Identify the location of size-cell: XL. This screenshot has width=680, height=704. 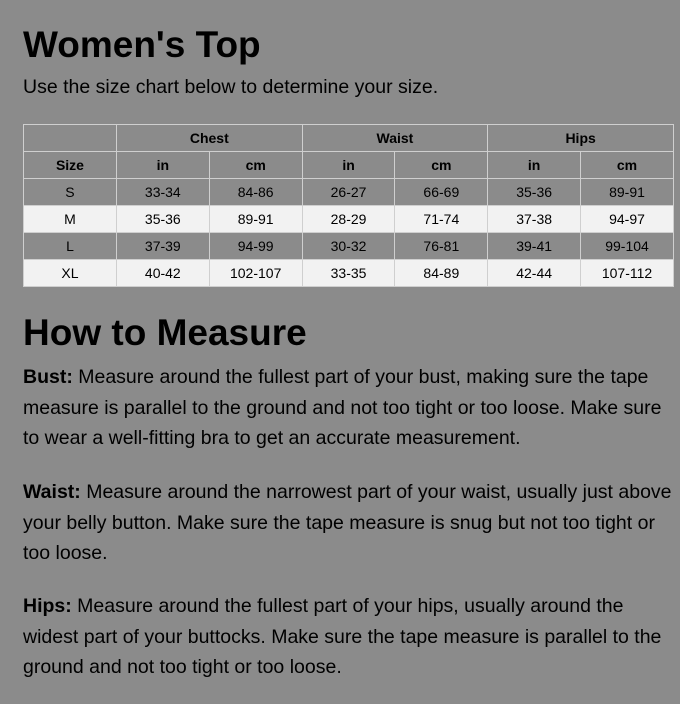
(70, 273).